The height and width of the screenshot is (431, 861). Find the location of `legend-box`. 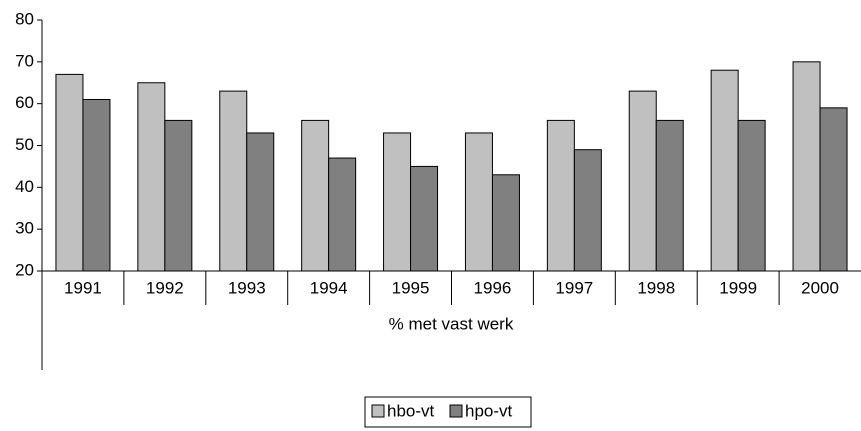

legend-box is located at coordinates (448, 412).